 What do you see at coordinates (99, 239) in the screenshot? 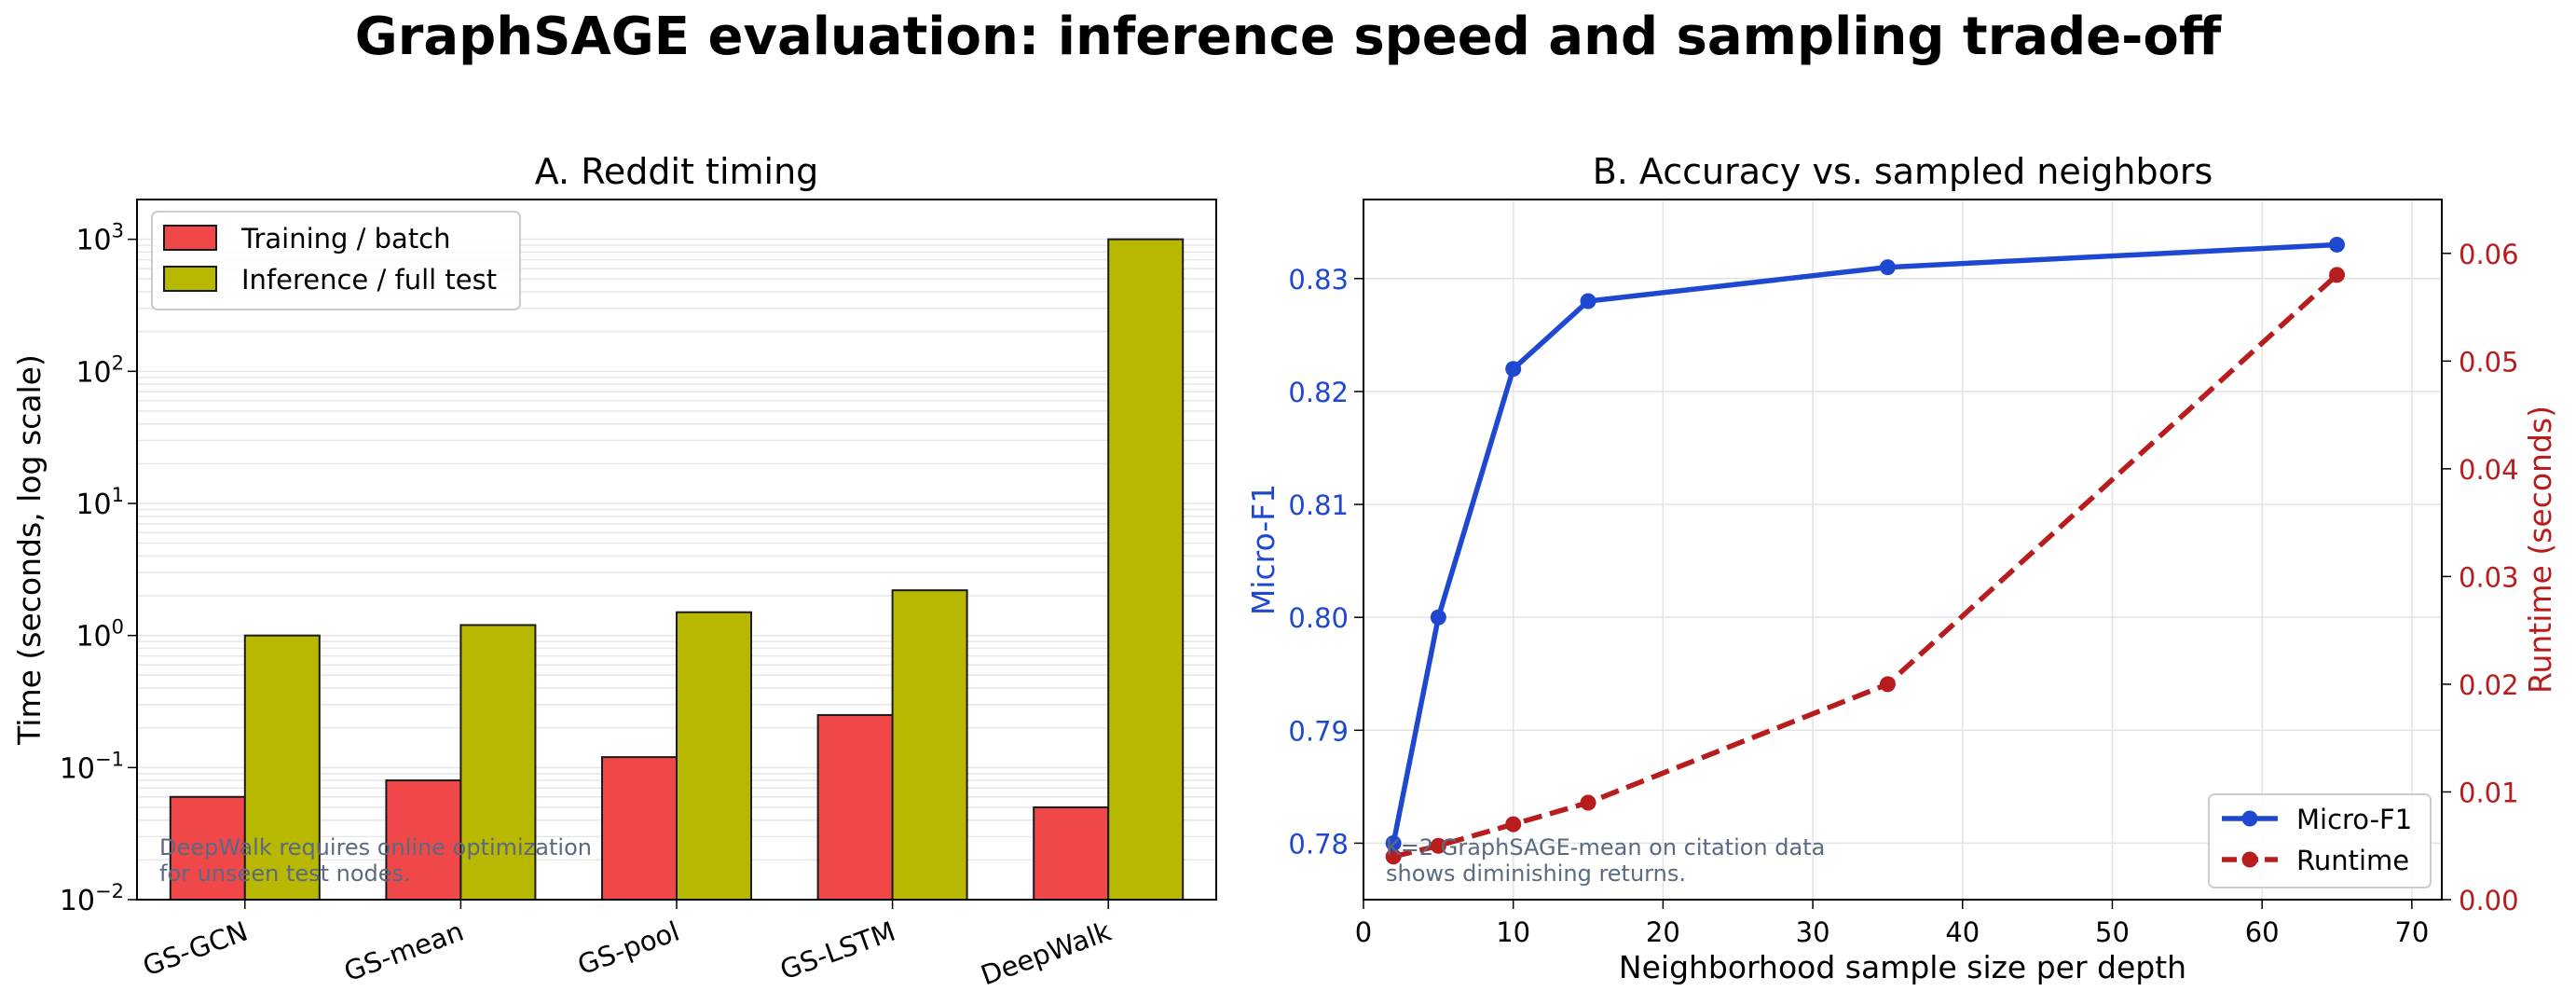
I see `y-tick-label: 10³` at bounding box center [99, 239].